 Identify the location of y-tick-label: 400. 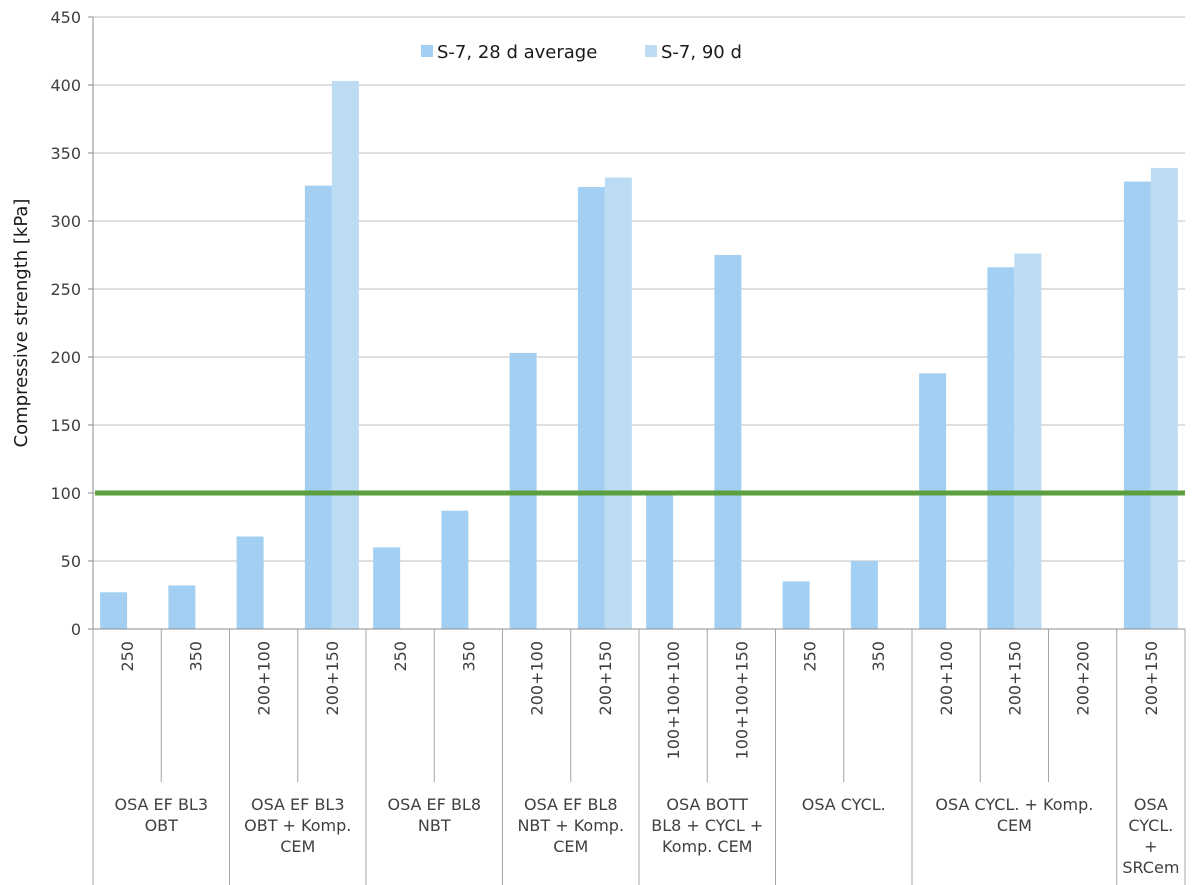
(65, 85).